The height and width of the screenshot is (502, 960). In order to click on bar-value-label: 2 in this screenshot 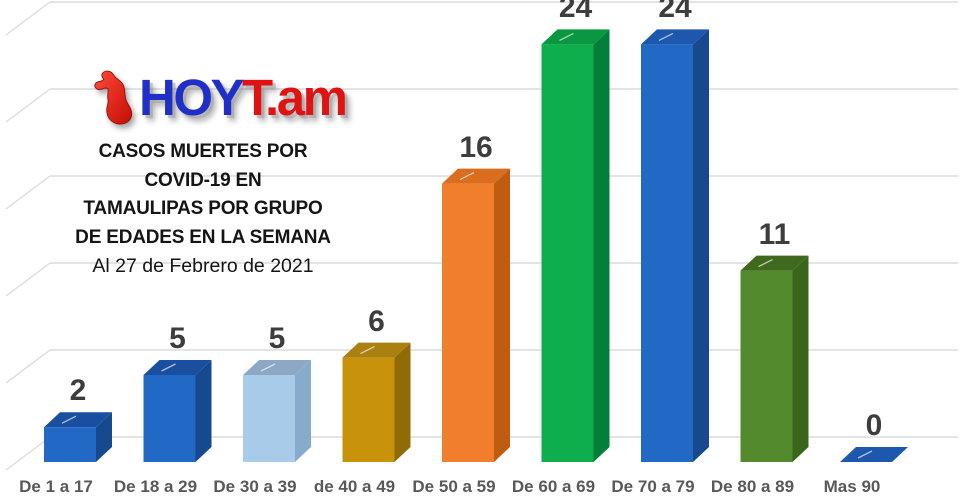, I will do `click(78, 391)`.